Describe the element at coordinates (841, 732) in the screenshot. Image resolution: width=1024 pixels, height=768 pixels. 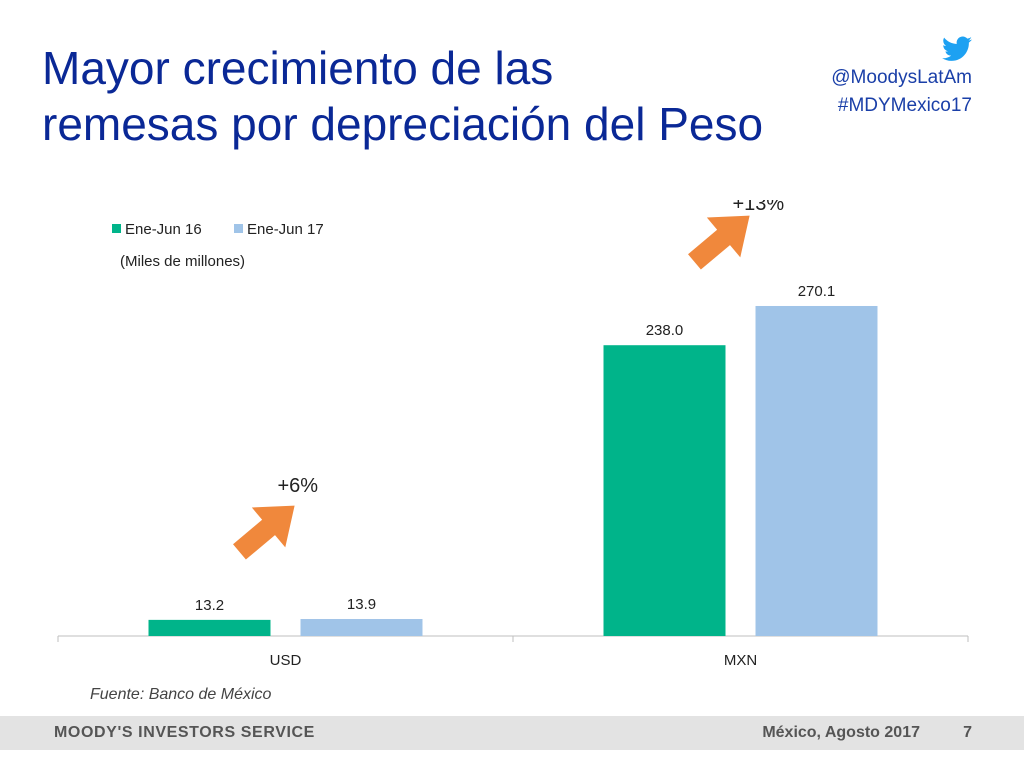
I see `footer-place-date: México, Agosto 2017` at that location.